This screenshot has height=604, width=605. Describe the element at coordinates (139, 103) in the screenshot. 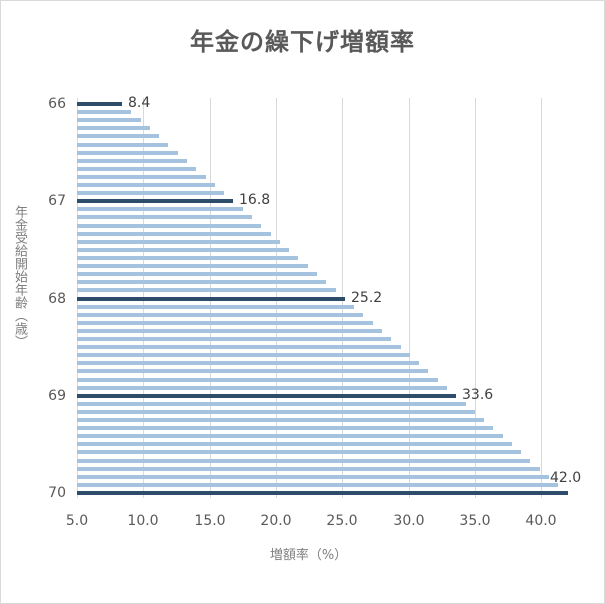

I see `data-label: 8.4` at that location.